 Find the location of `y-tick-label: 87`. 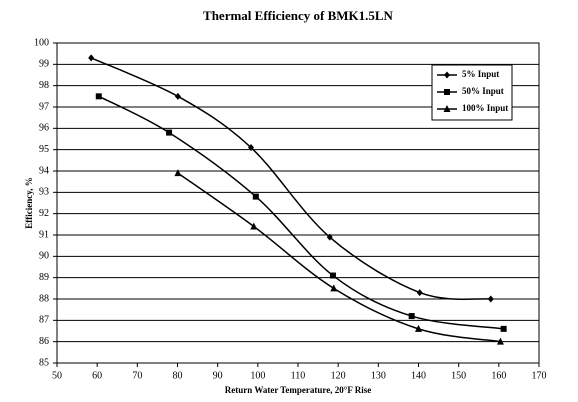

y-tick-label: 87 is located at coordinates (44, 320).